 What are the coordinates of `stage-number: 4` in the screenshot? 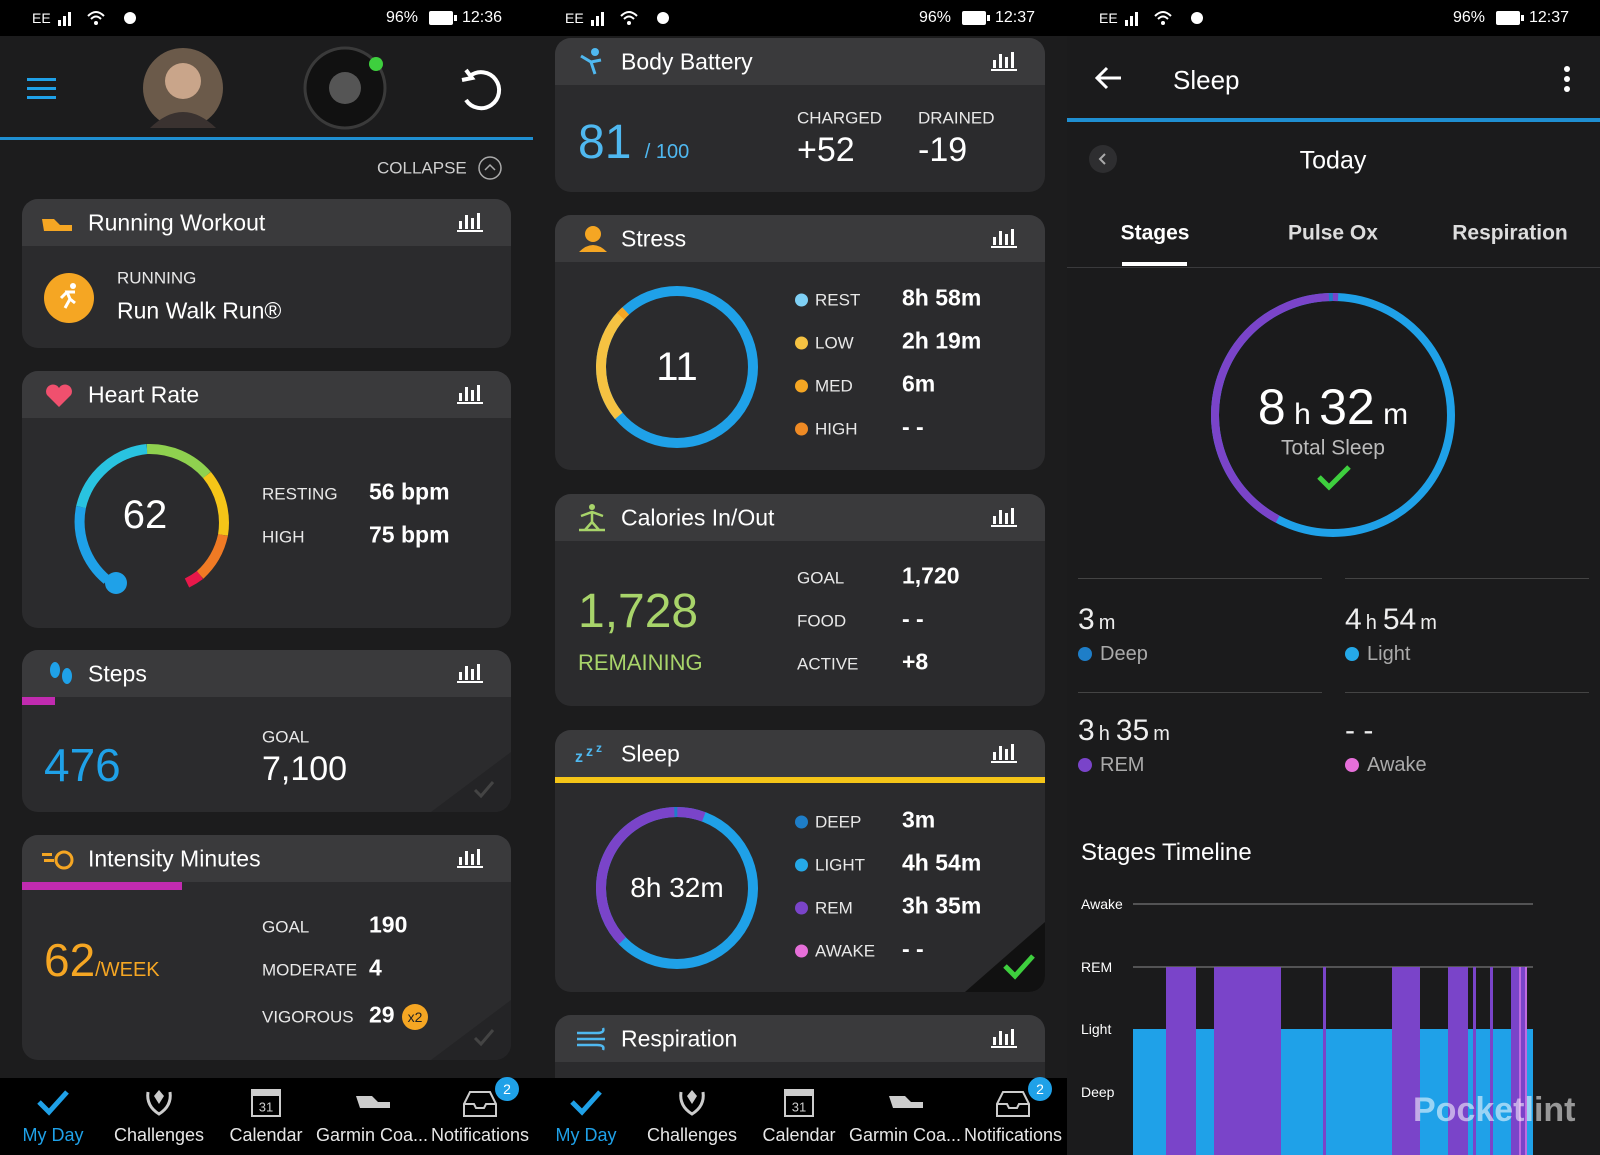 It's located at (1353, 619).